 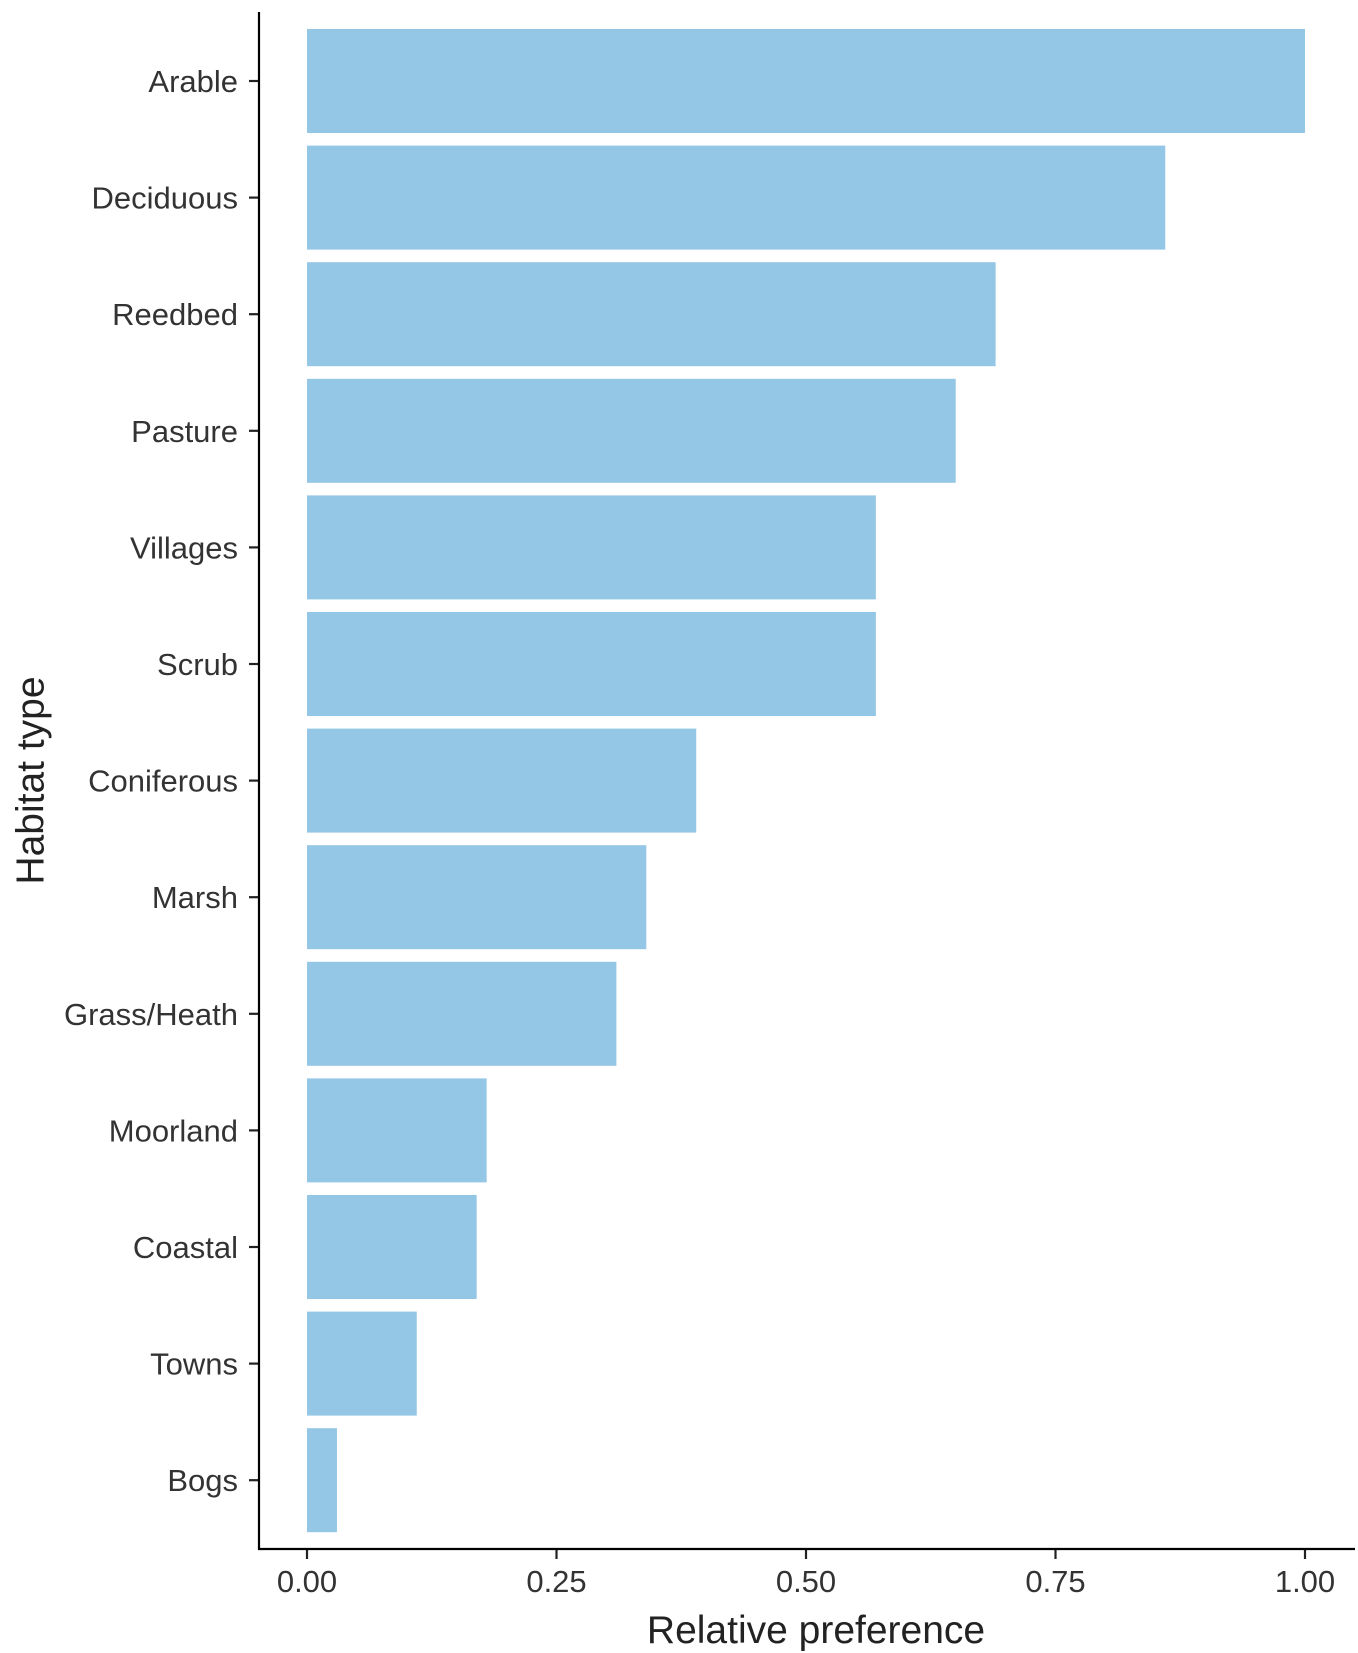 I want to click on x-tick-label: 0.50, so click(x=806, y=1581).